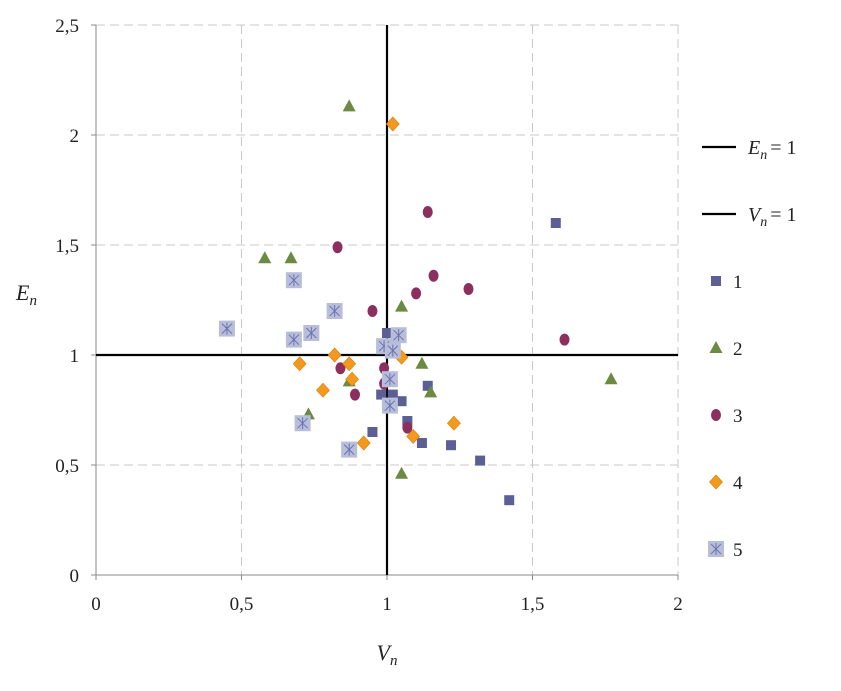 Image resolution: width=841 pixels, height=691 pixels. What do you see at coordinates (678, 604) in the screenshot?
I see `x-tick-label: 2` at bounding box center [678, 604].